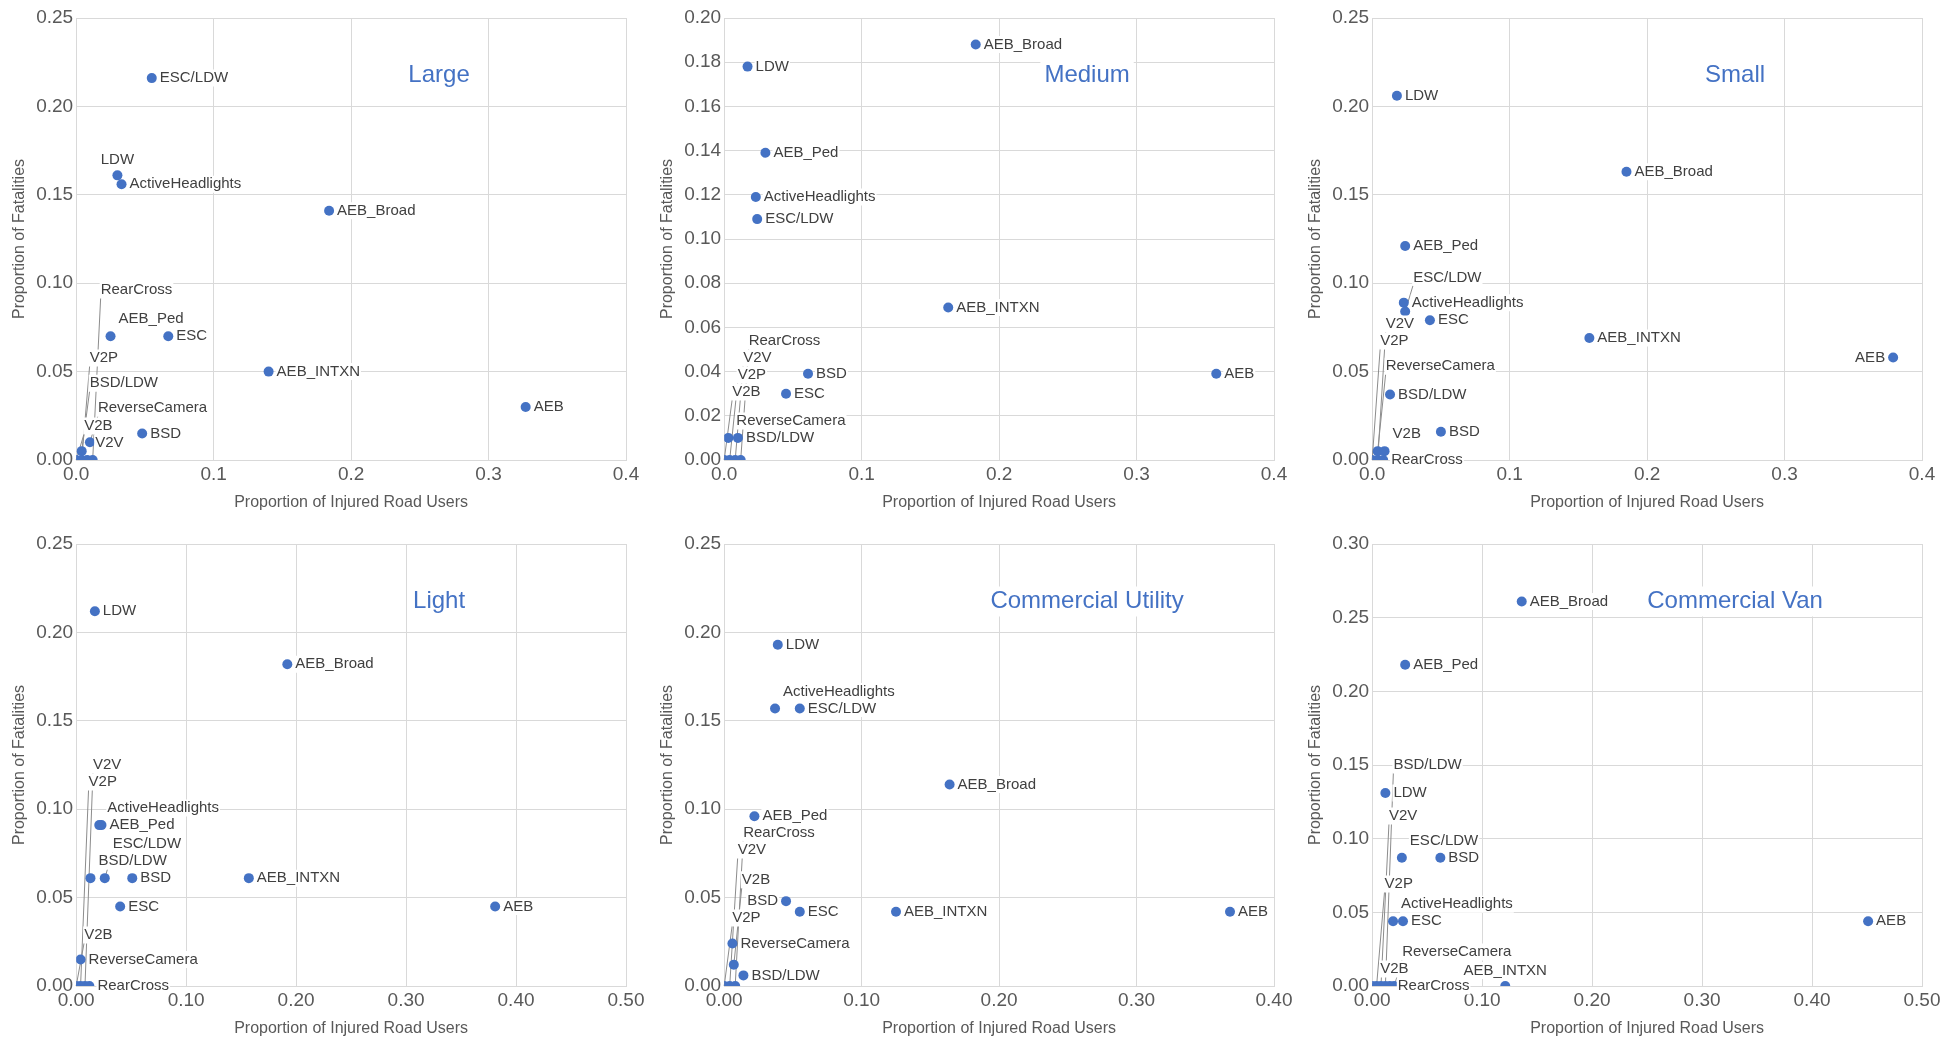 The width and height of the screenshot is (1946, 1049). What do you see at coordinates (703, 415) in the screenshot?
I see `y-tick-label: 0.02` at bounding box center [703, 415].